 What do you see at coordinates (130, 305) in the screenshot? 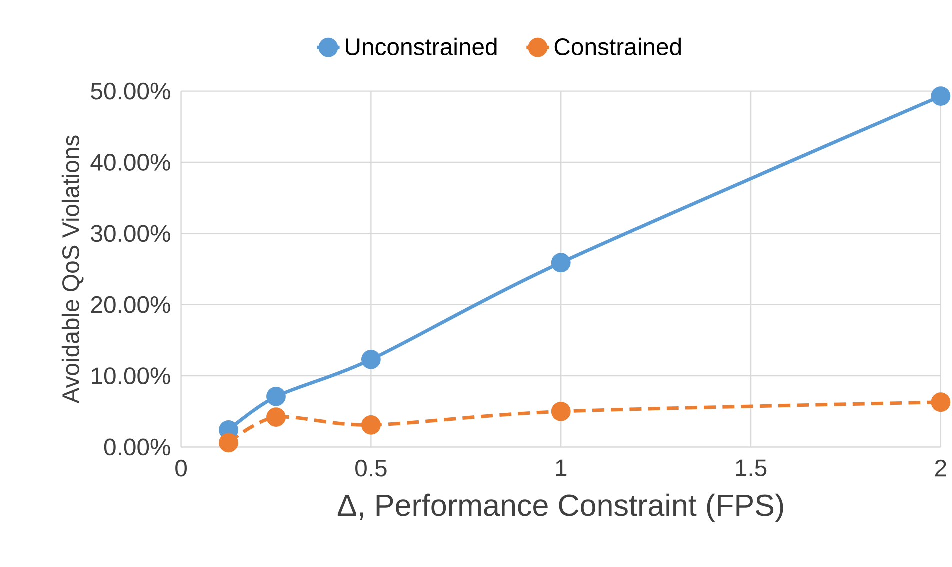
I see `y-tick-label: 20.00%` at bounding box center [130, 305].